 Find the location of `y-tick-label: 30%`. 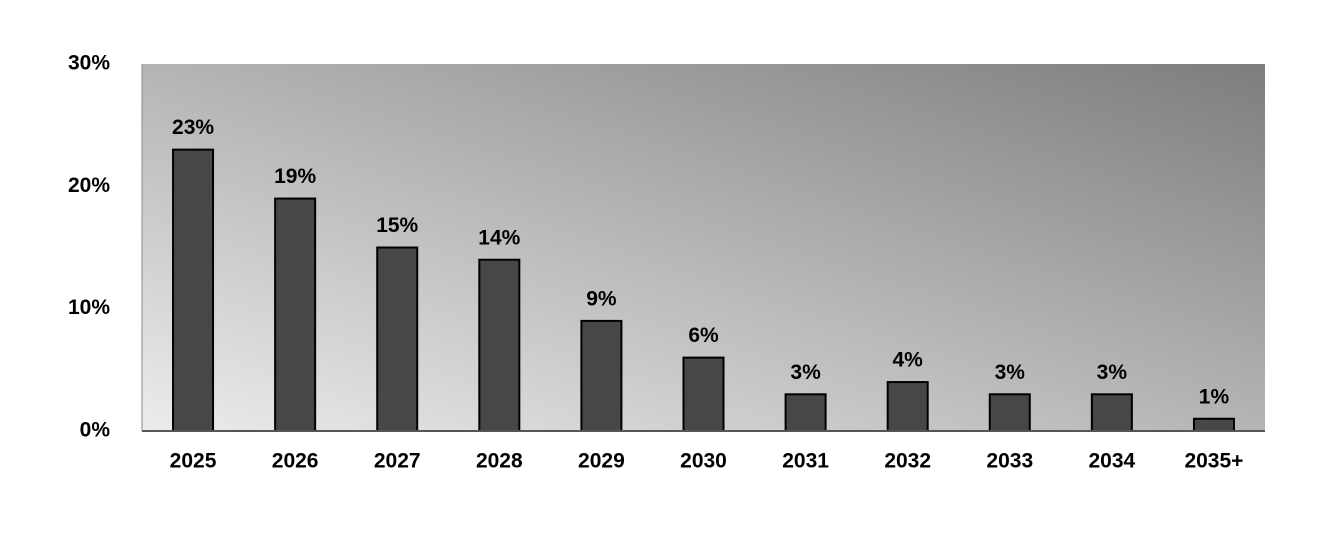

y-tick-label: 30% is located at coordinates (89, 63).